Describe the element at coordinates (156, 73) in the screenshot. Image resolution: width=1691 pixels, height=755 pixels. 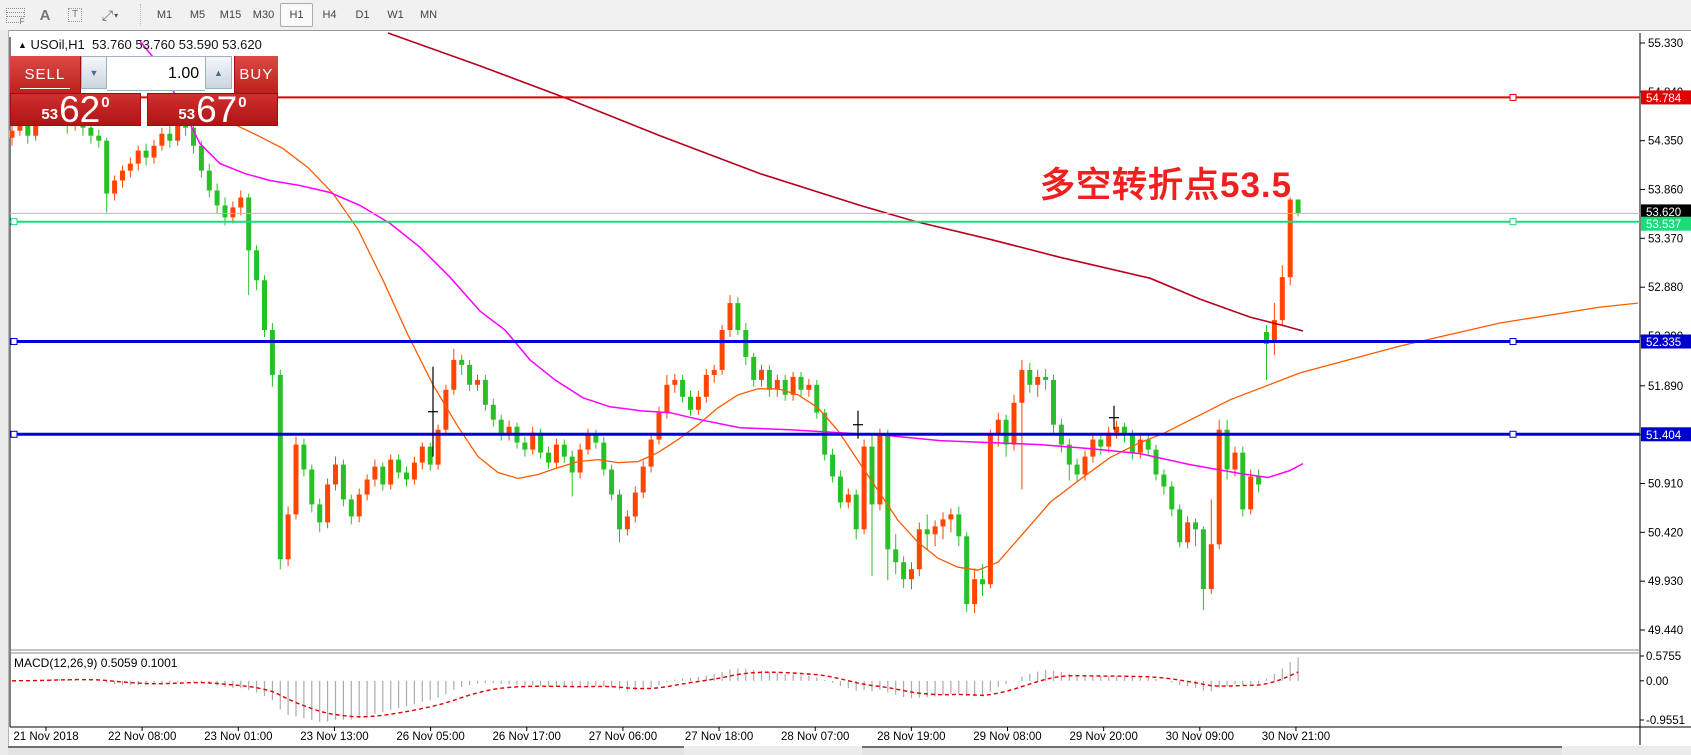
I see `volume-input` at that location.